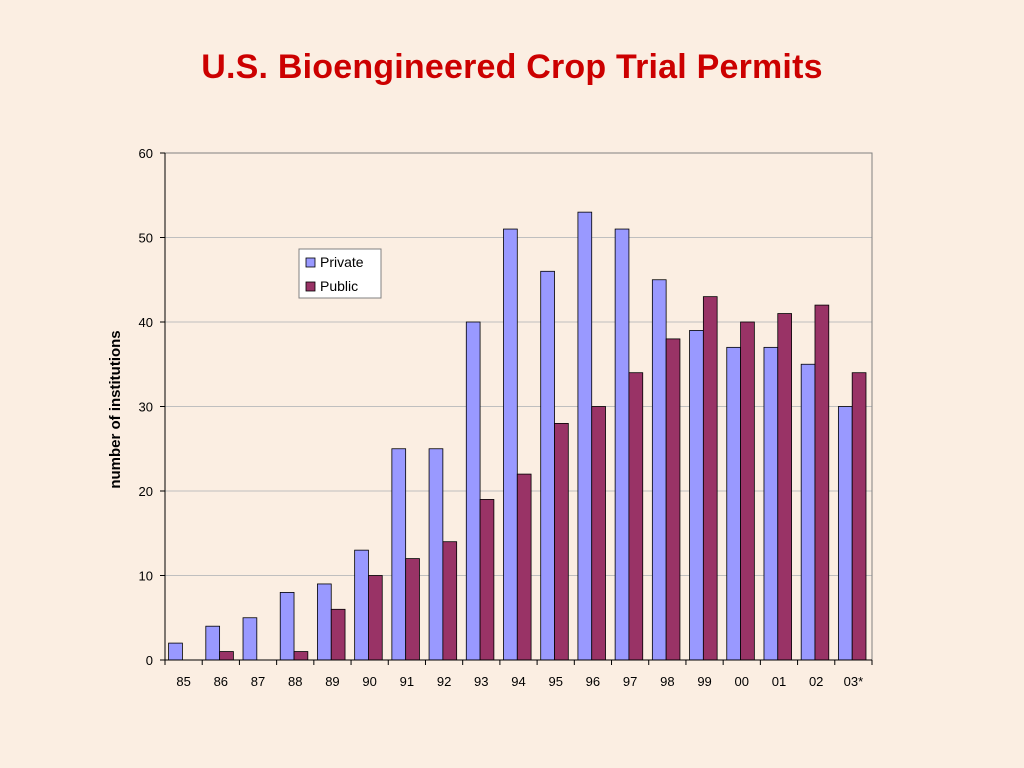 This screenshot has height=768, width=1024. I want to click on bar-public-03*, so click(859, 516).